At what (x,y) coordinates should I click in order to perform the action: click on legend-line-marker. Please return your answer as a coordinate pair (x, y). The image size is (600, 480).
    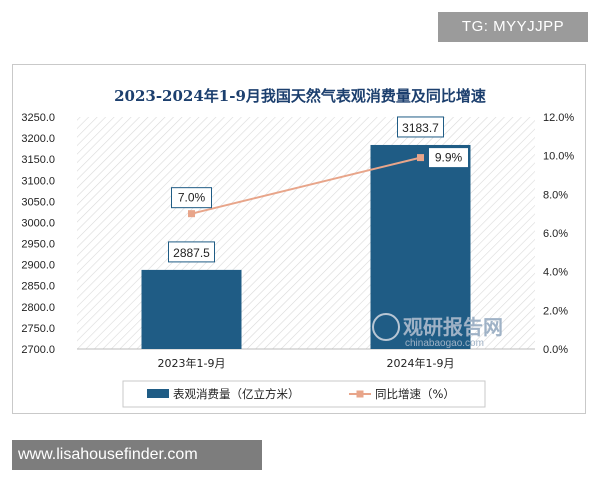
    Looking at the image, I should click on (360, 394).